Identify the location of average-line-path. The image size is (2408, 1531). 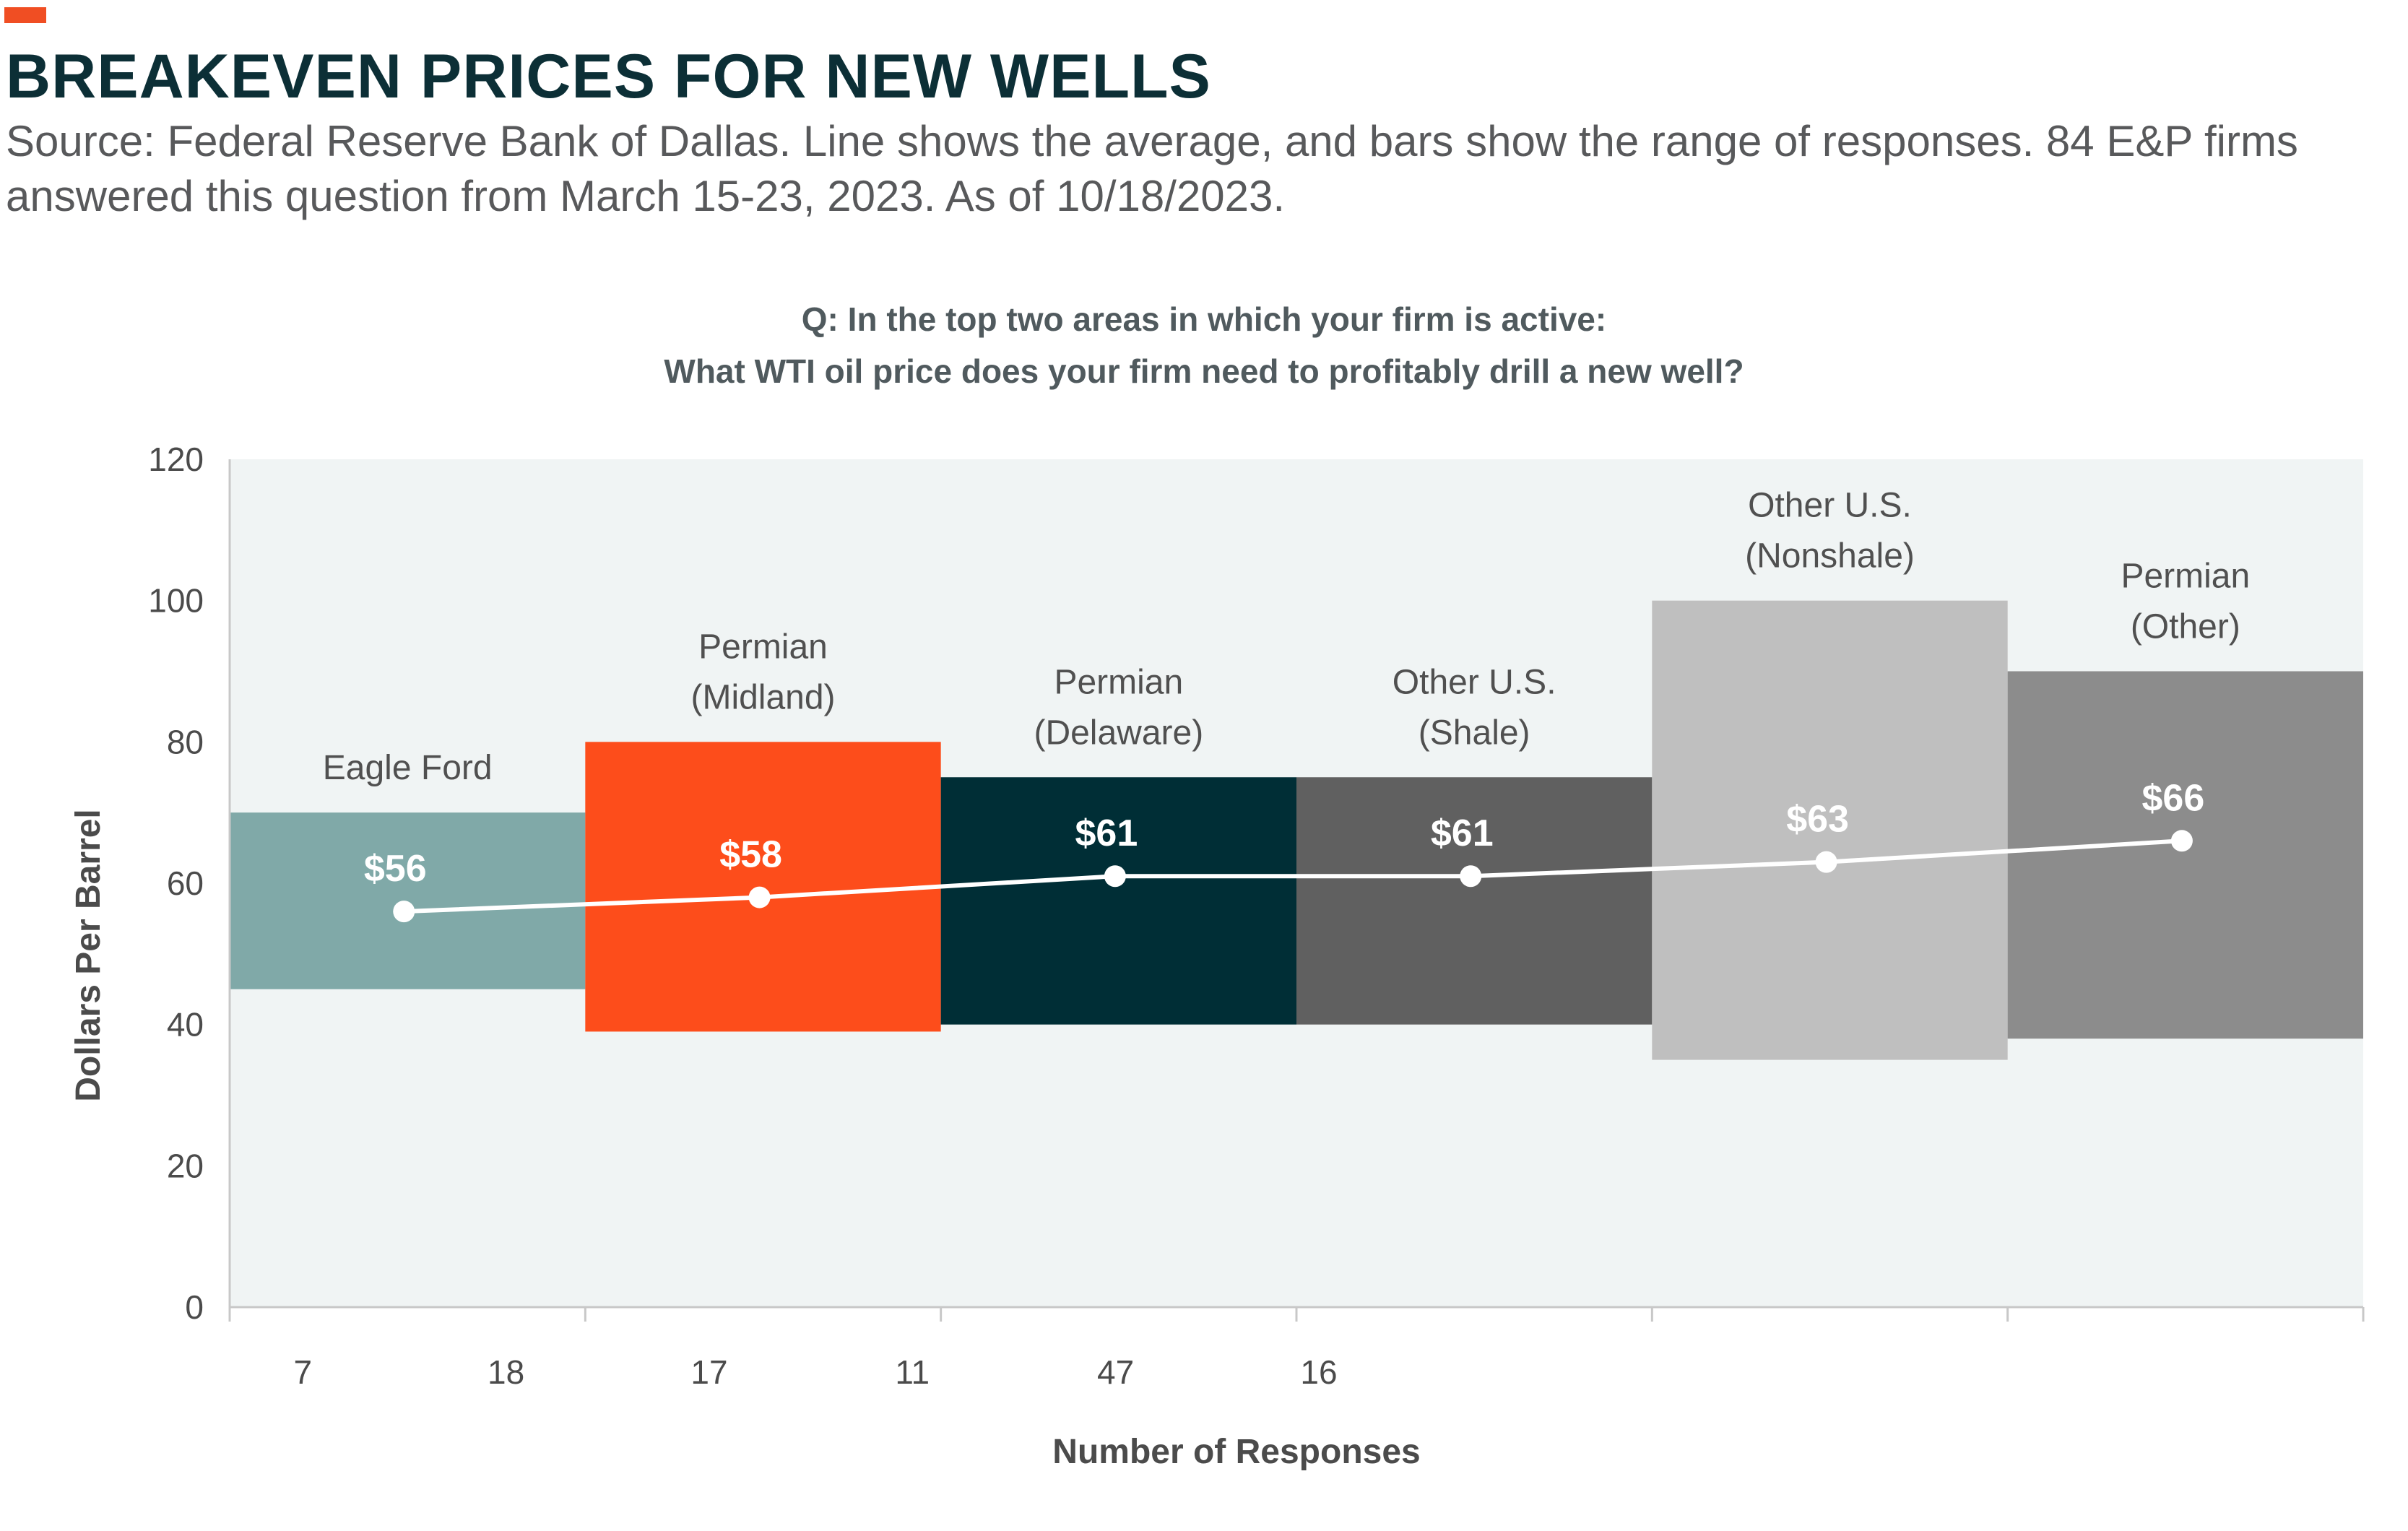
(1293, 876).